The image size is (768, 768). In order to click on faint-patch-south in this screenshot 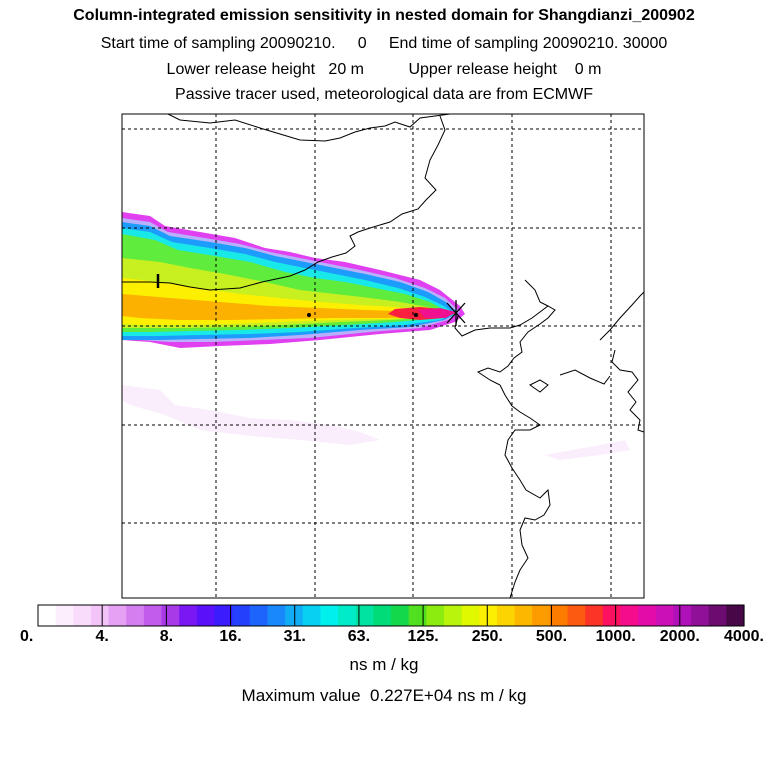, I will do `click(251, 415)`.